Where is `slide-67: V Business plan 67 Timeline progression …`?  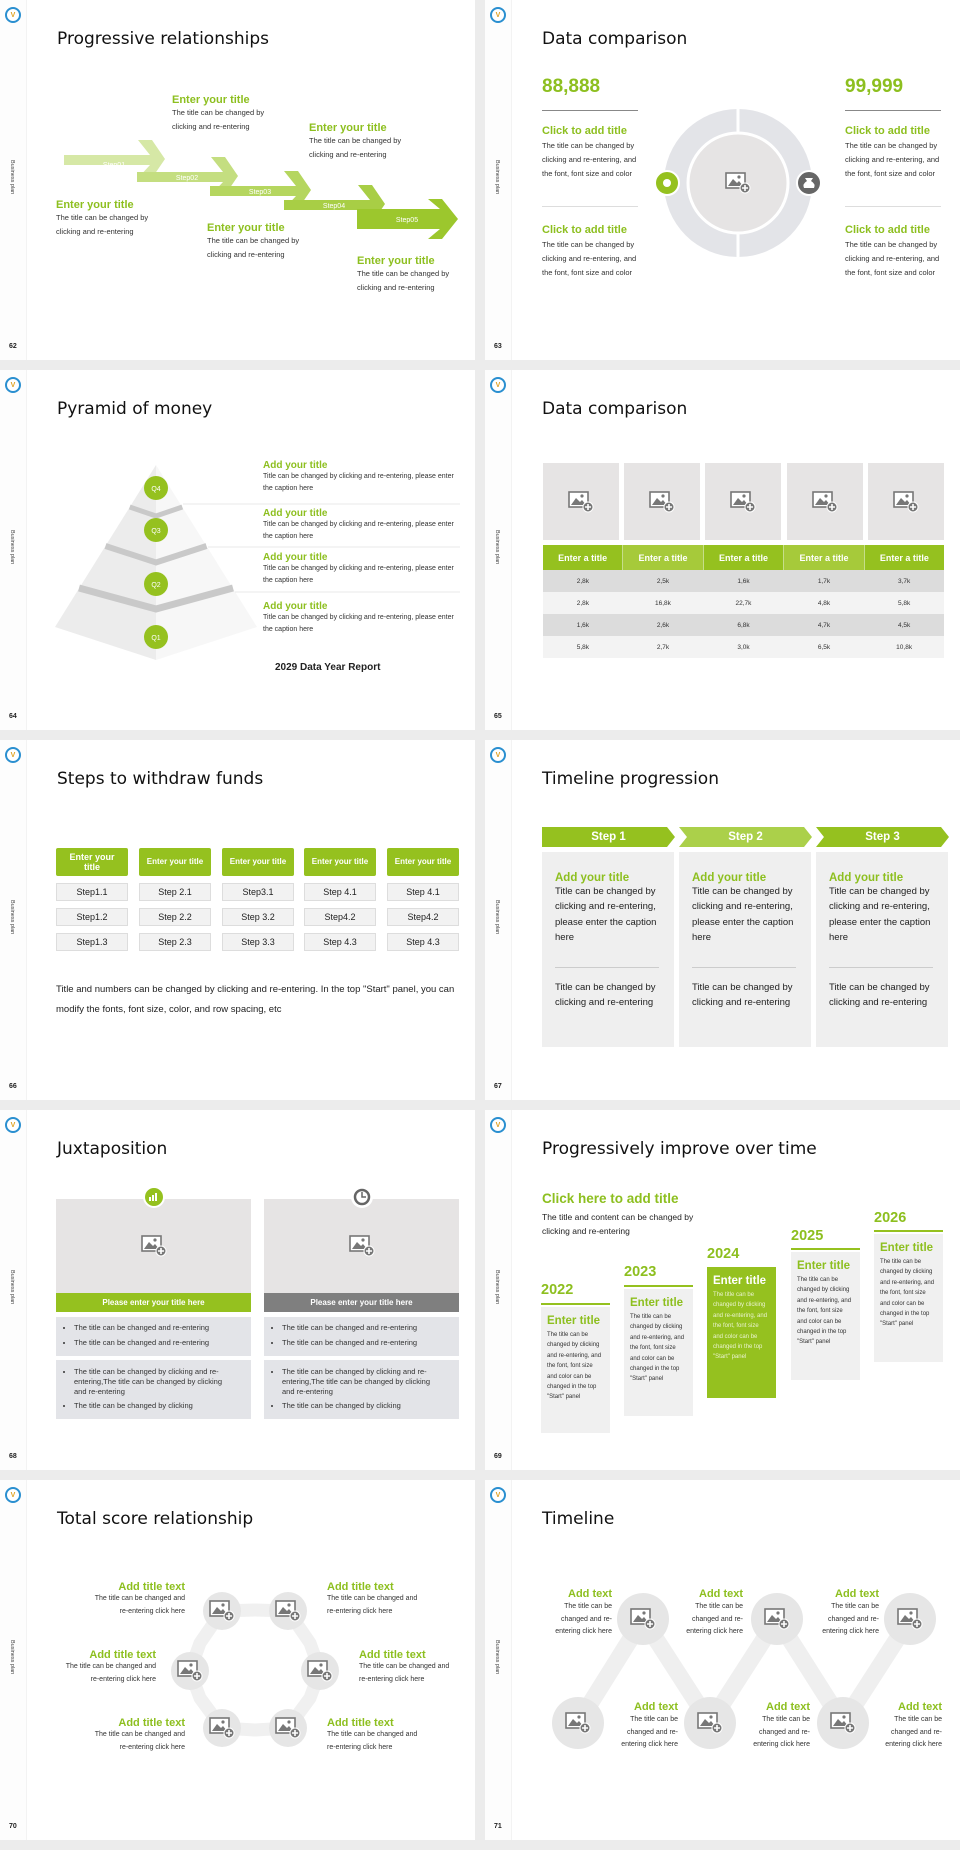
slide-67: V Business plan 67 Timeline progression … is located at coordinates (722, 920).